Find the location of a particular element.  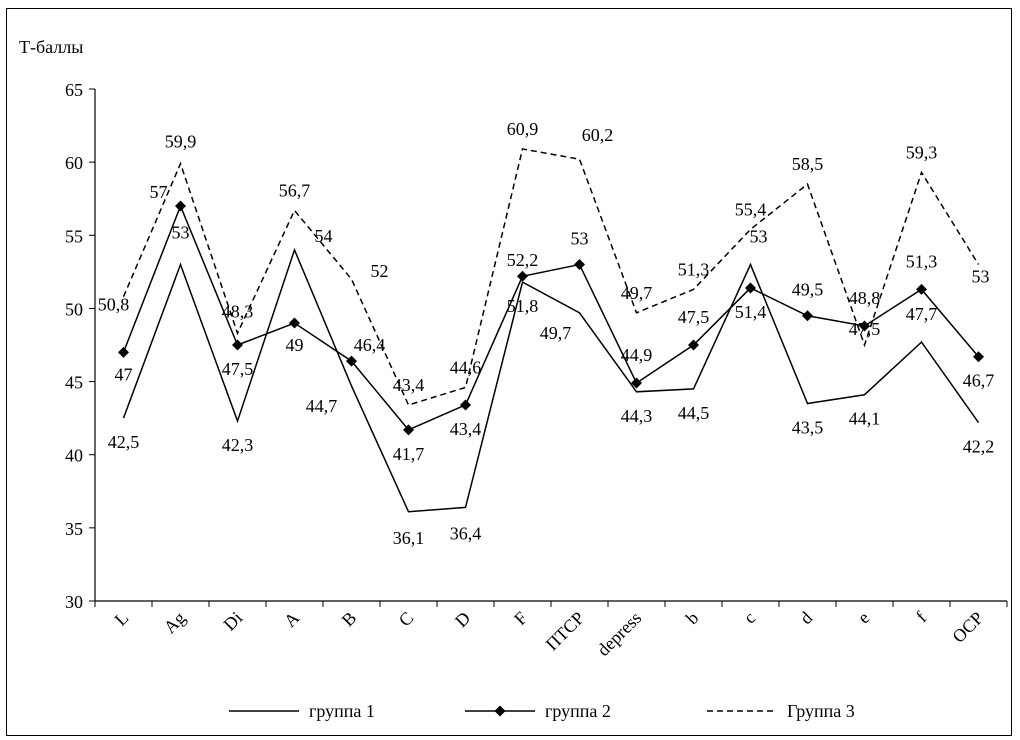

x-tick-label: A is located at coordinates (291, 619).